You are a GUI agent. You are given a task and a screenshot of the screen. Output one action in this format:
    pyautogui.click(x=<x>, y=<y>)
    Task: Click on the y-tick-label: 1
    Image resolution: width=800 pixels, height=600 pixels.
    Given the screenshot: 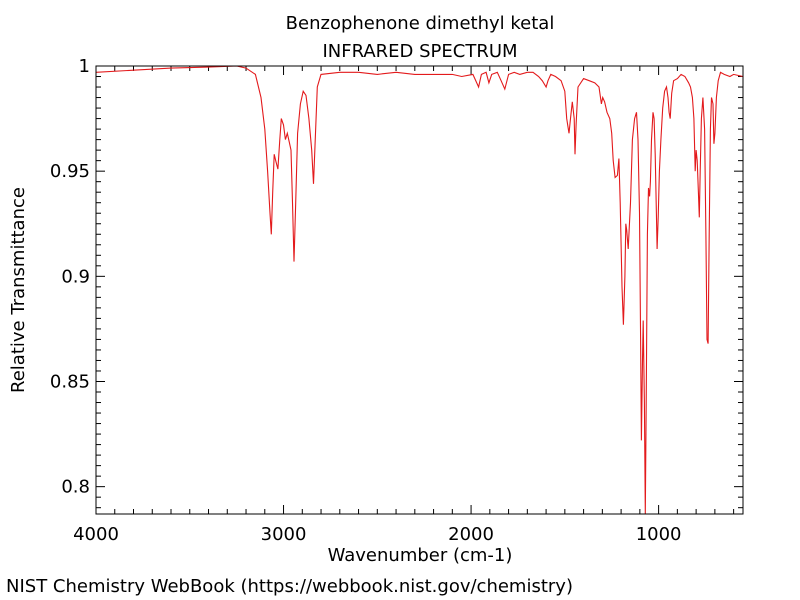 What is the action you would take?
    pyautogui.click(x=84, y=66)
    